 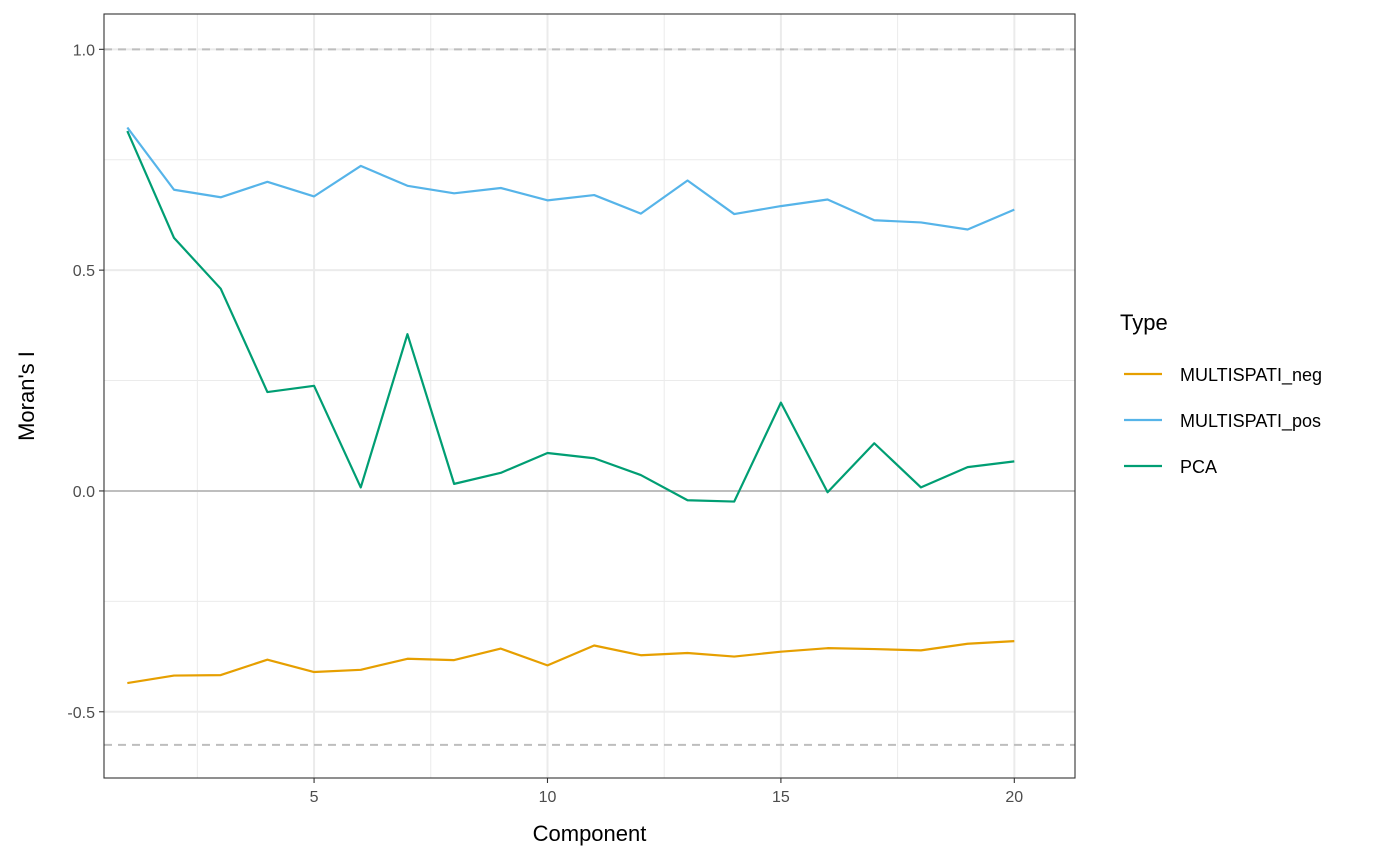 I want to click on y-tick-label: 0.0, so click(x=84, y=492).